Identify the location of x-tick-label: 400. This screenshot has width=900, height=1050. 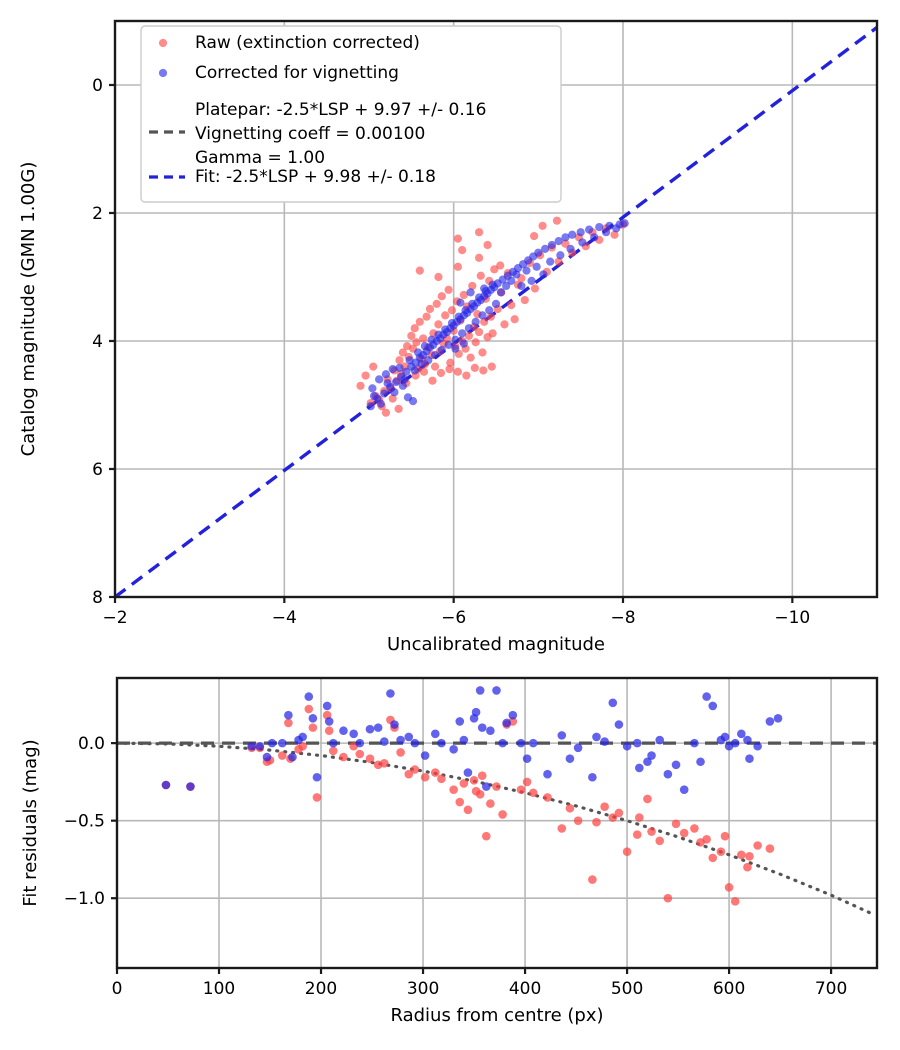
(525, 989).